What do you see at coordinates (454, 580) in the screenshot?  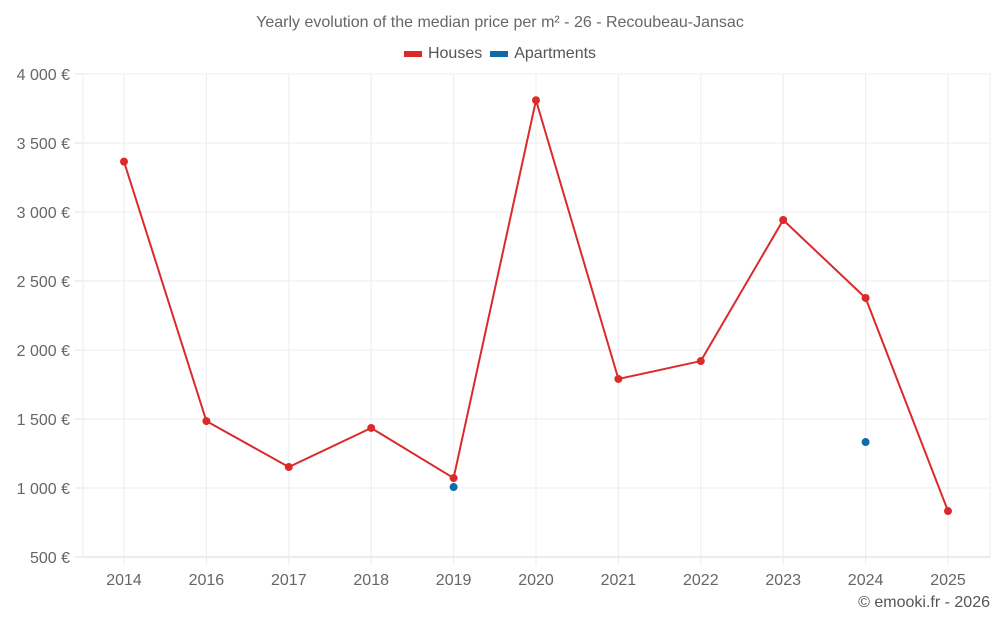 I see `x-tick-label: 2019` at bounding box center [454, 580].